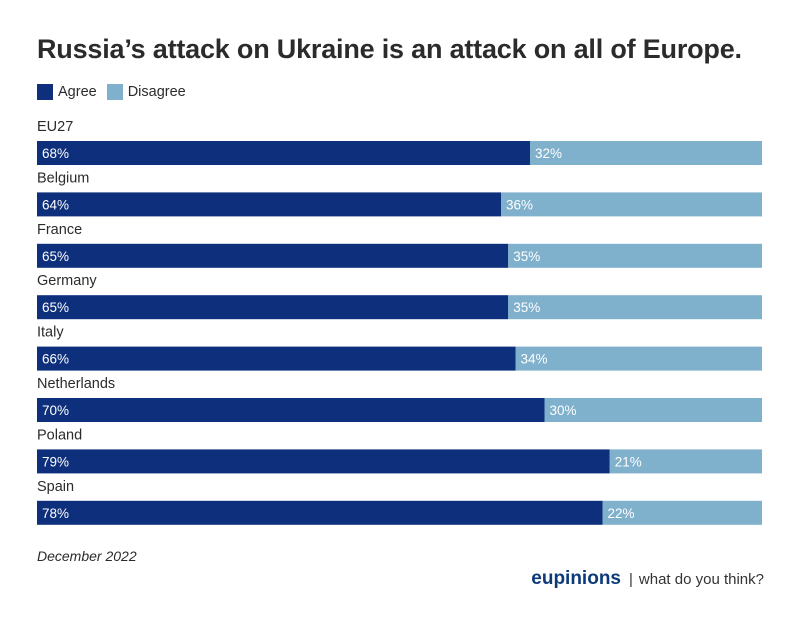  What do you see at coordinates (526, 307) in the screenshot?
I see `value-label-disagree-germany: 35%` at bounding box center [526, 307].